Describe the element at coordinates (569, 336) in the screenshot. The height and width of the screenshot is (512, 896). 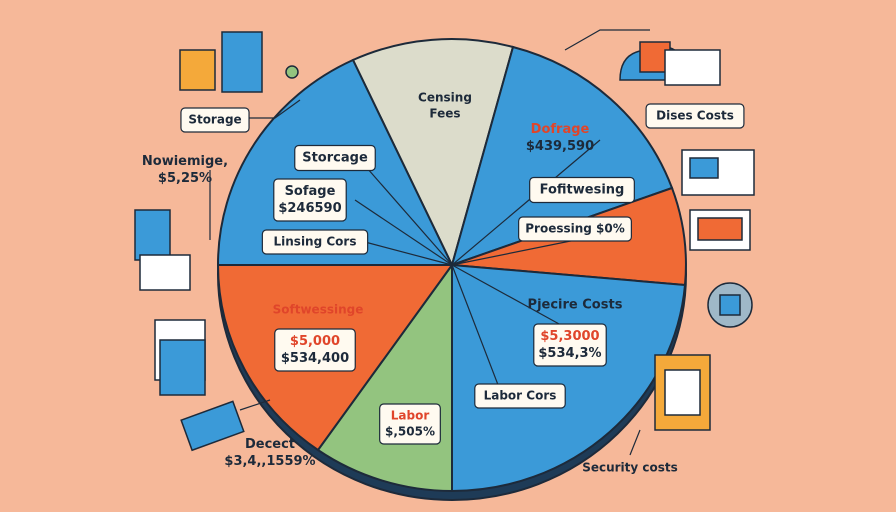
I see `label-text: $5,3000` at that location.